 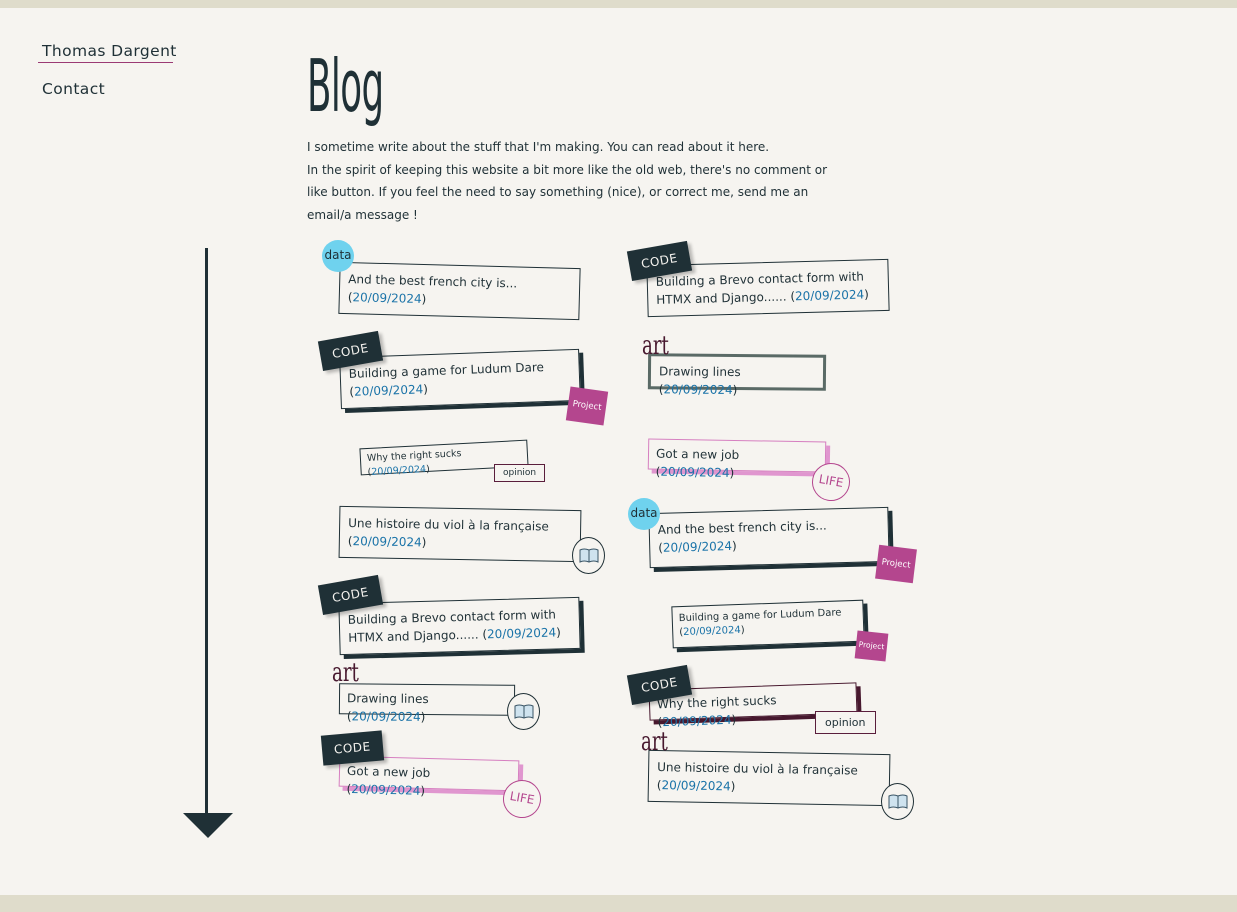 What do you see at coordinates (414, 456) in the screenshot?
I see `post-title: Why the right sucks` at bounding box center [414, 456].